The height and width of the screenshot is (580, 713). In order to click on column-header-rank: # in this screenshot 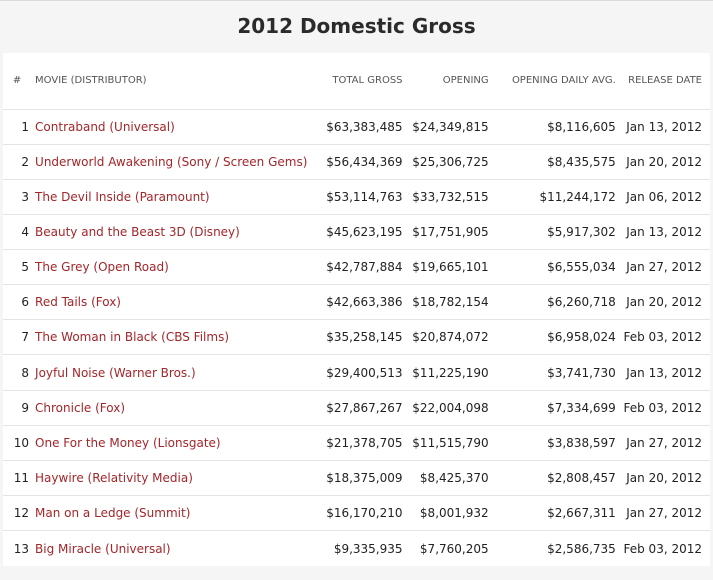, I will do `click(17, 81)`.